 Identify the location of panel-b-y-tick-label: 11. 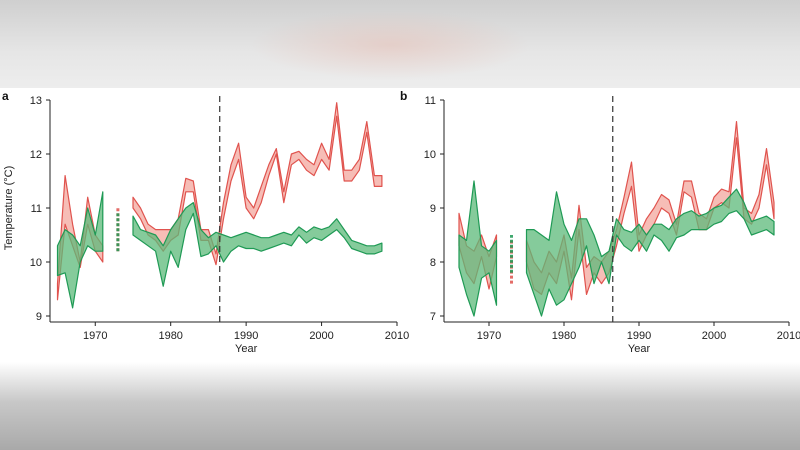
(430, 101).